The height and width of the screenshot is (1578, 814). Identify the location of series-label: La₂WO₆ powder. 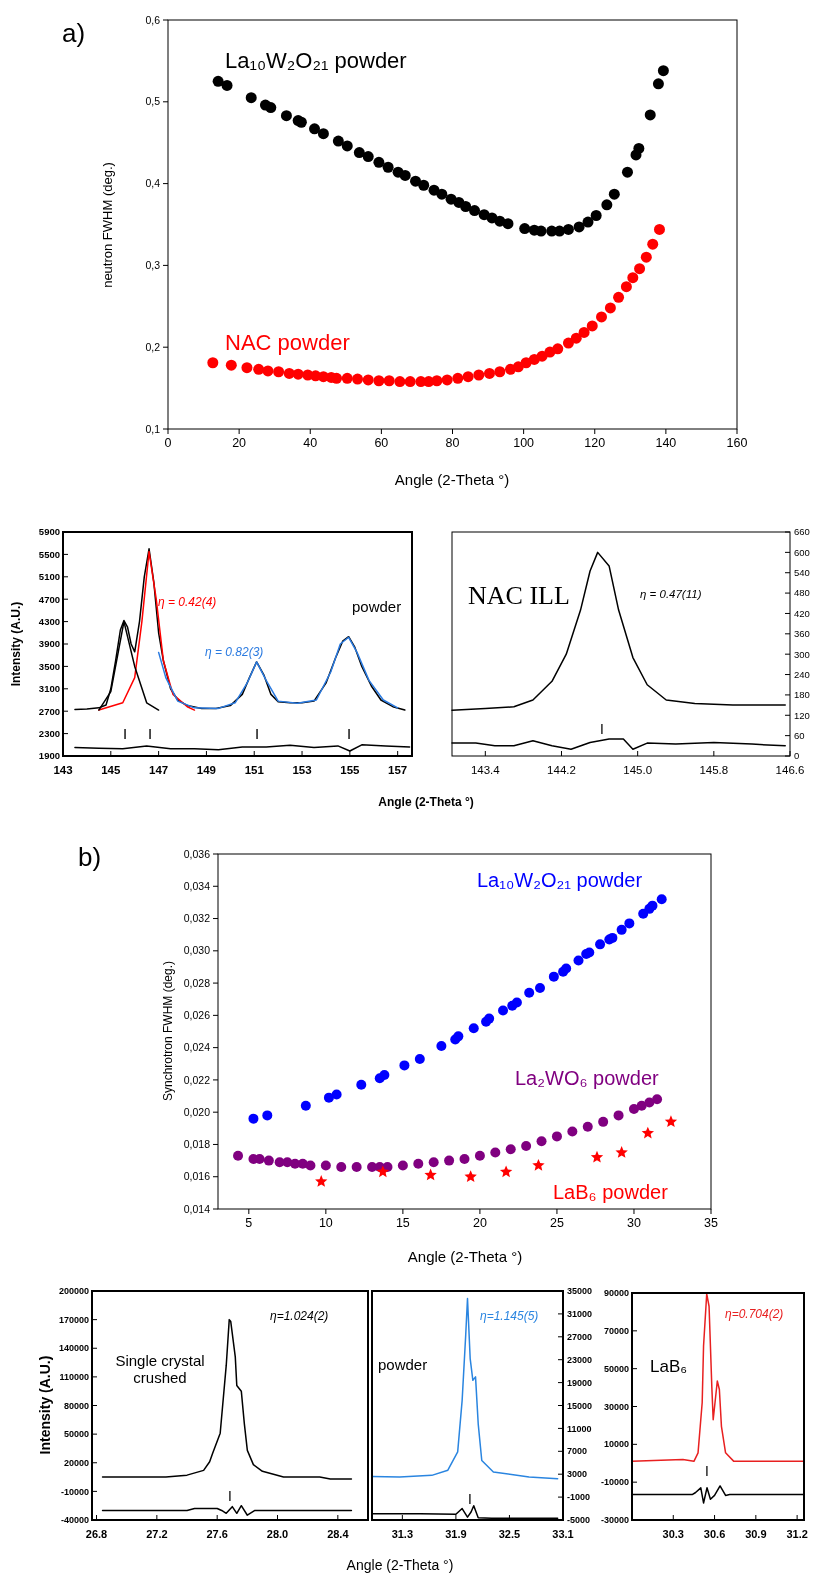
(587, 1078).